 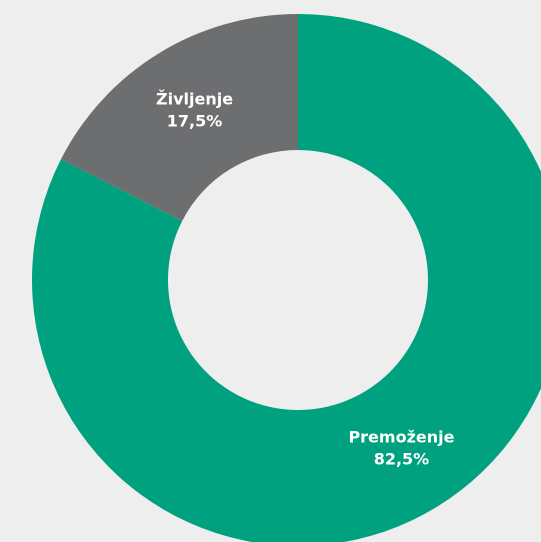 I want to click on slice-value-label: 82,5%, so click(x=402, y=458).